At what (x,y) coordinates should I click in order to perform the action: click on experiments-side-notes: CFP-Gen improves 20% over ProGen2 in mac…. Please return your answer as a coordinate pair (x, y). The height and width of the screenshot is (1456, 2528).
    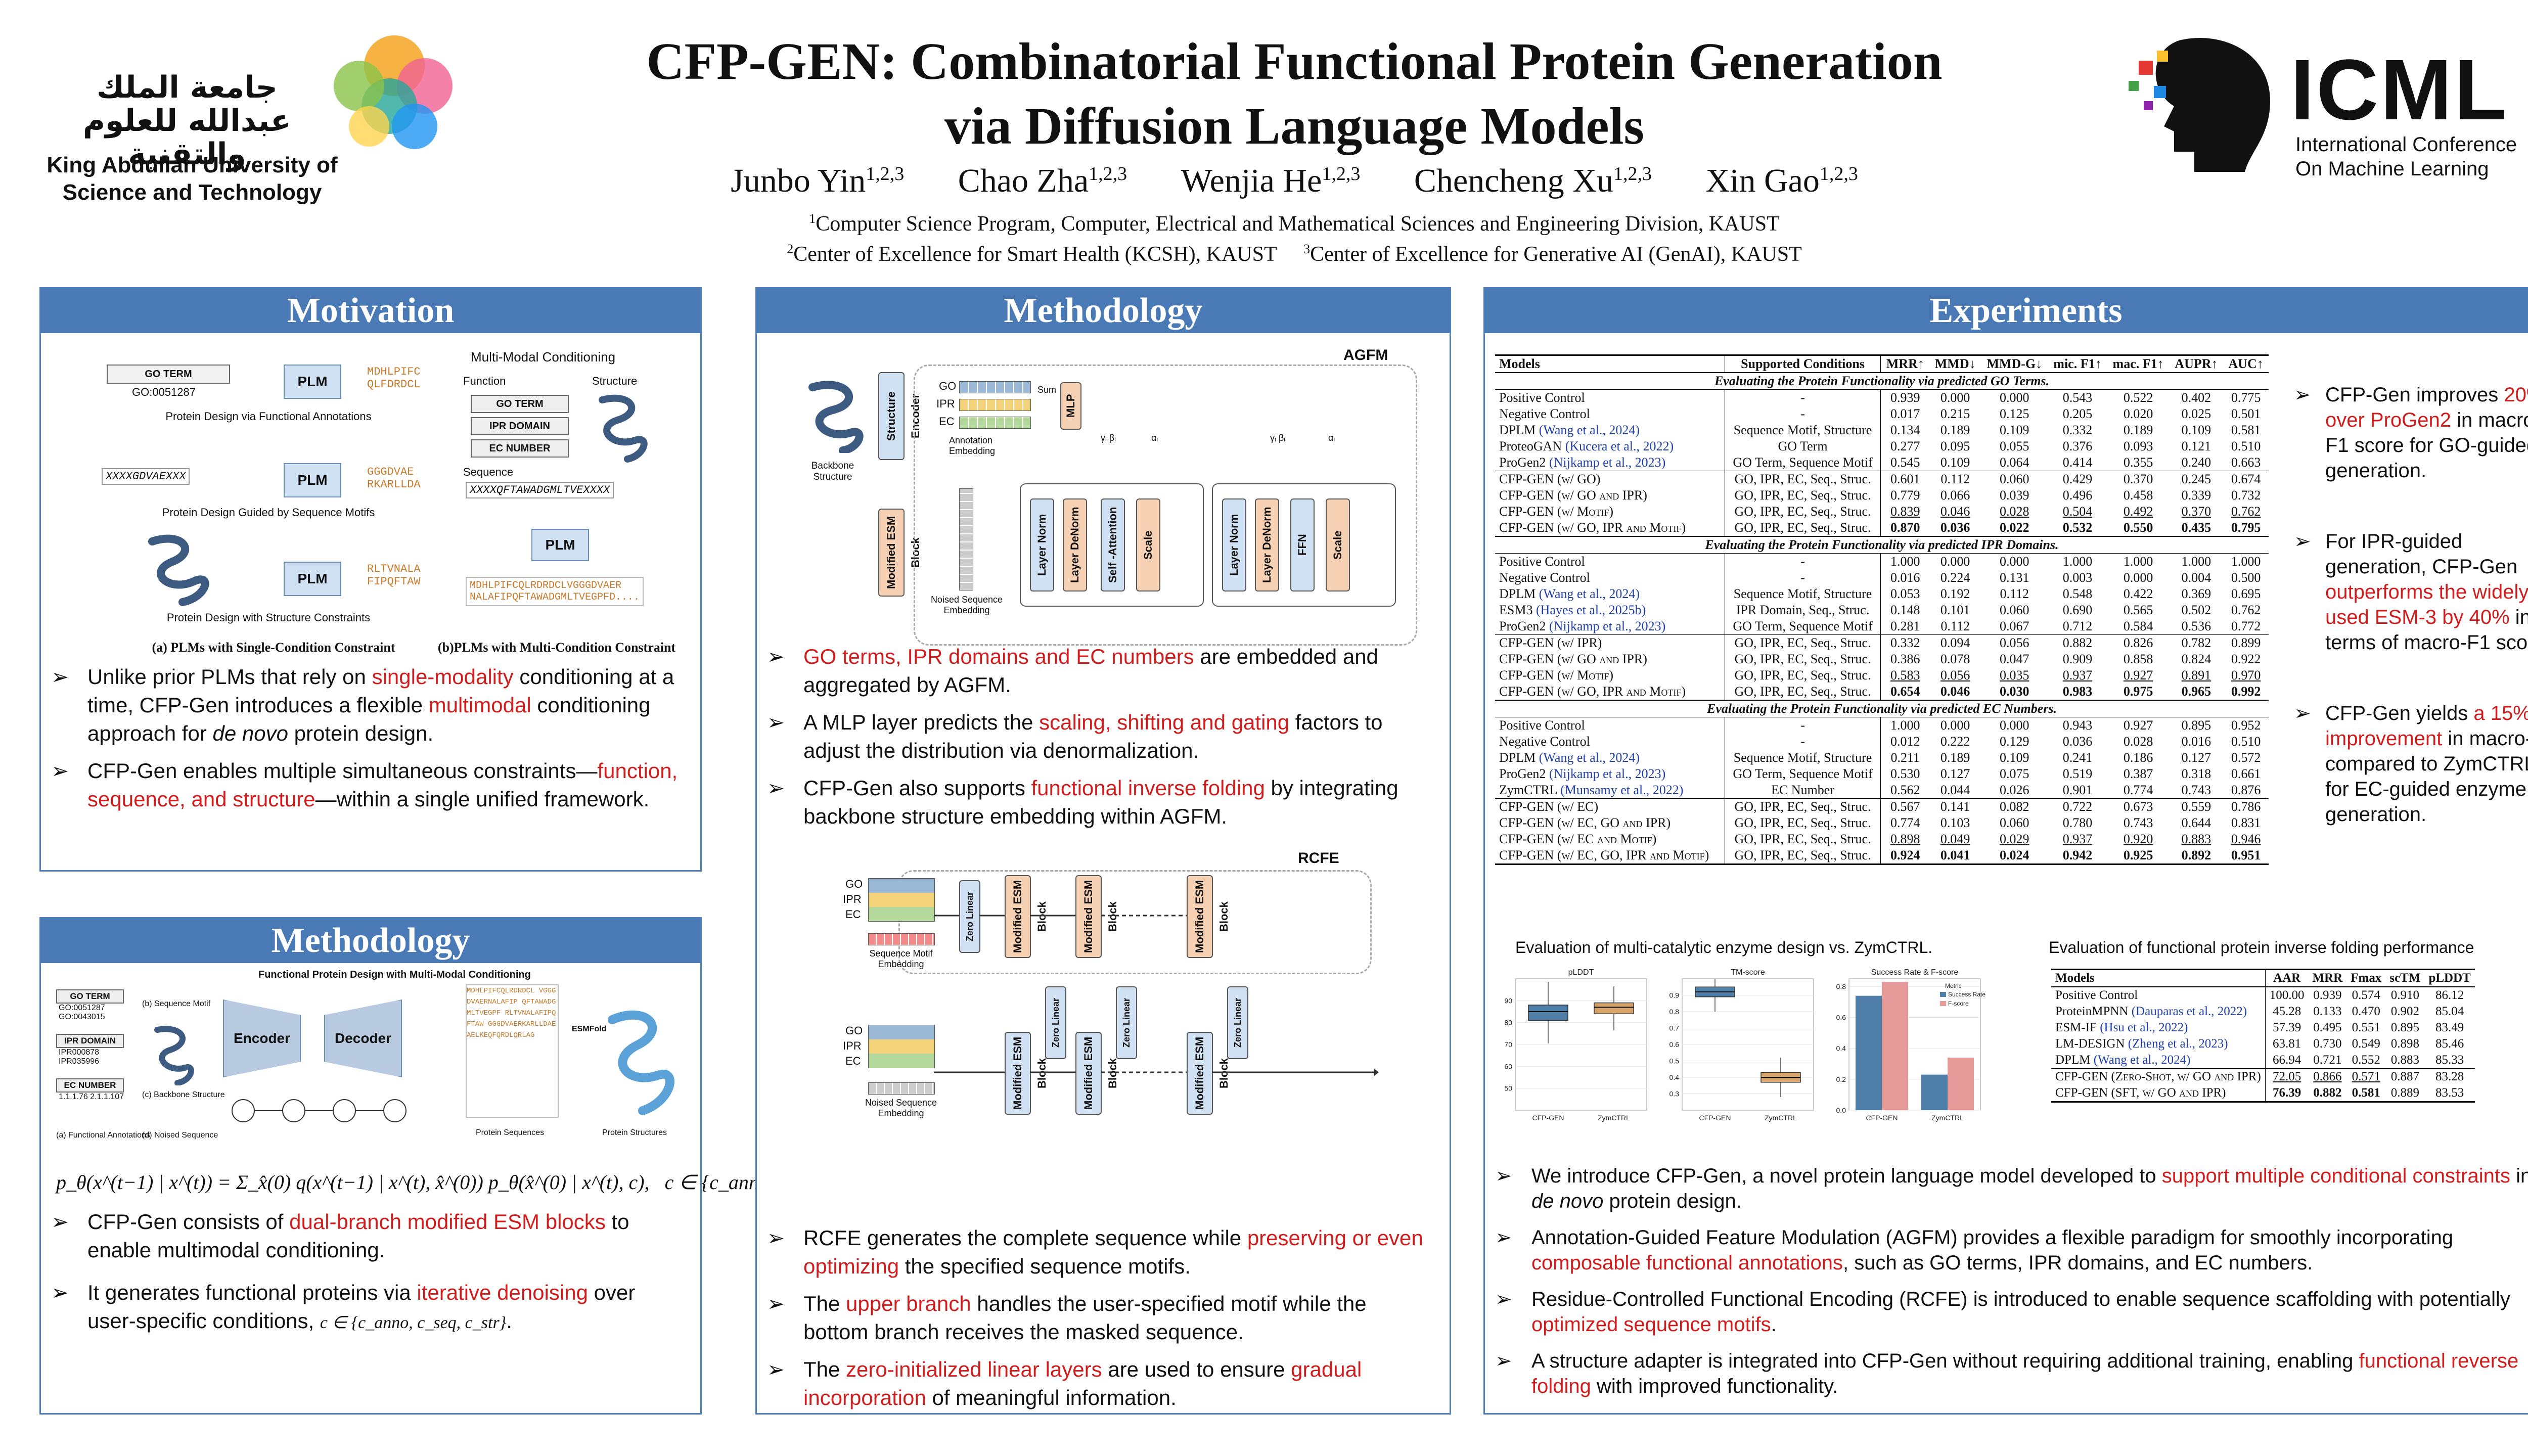
    Looking at the image, I should click on (2411, 609).